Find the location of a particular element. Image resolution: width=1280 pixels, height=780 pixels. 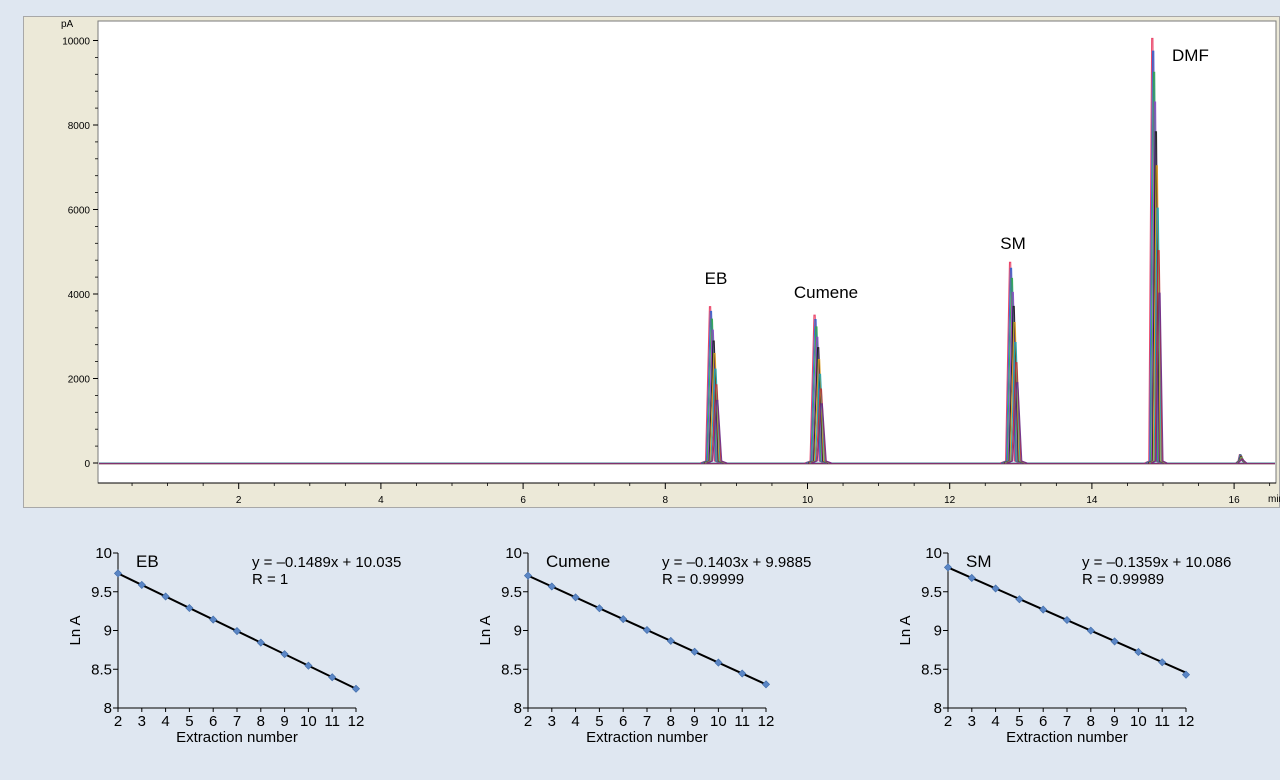

x-tick-label: 14 is located at coordinates (1092, 500).